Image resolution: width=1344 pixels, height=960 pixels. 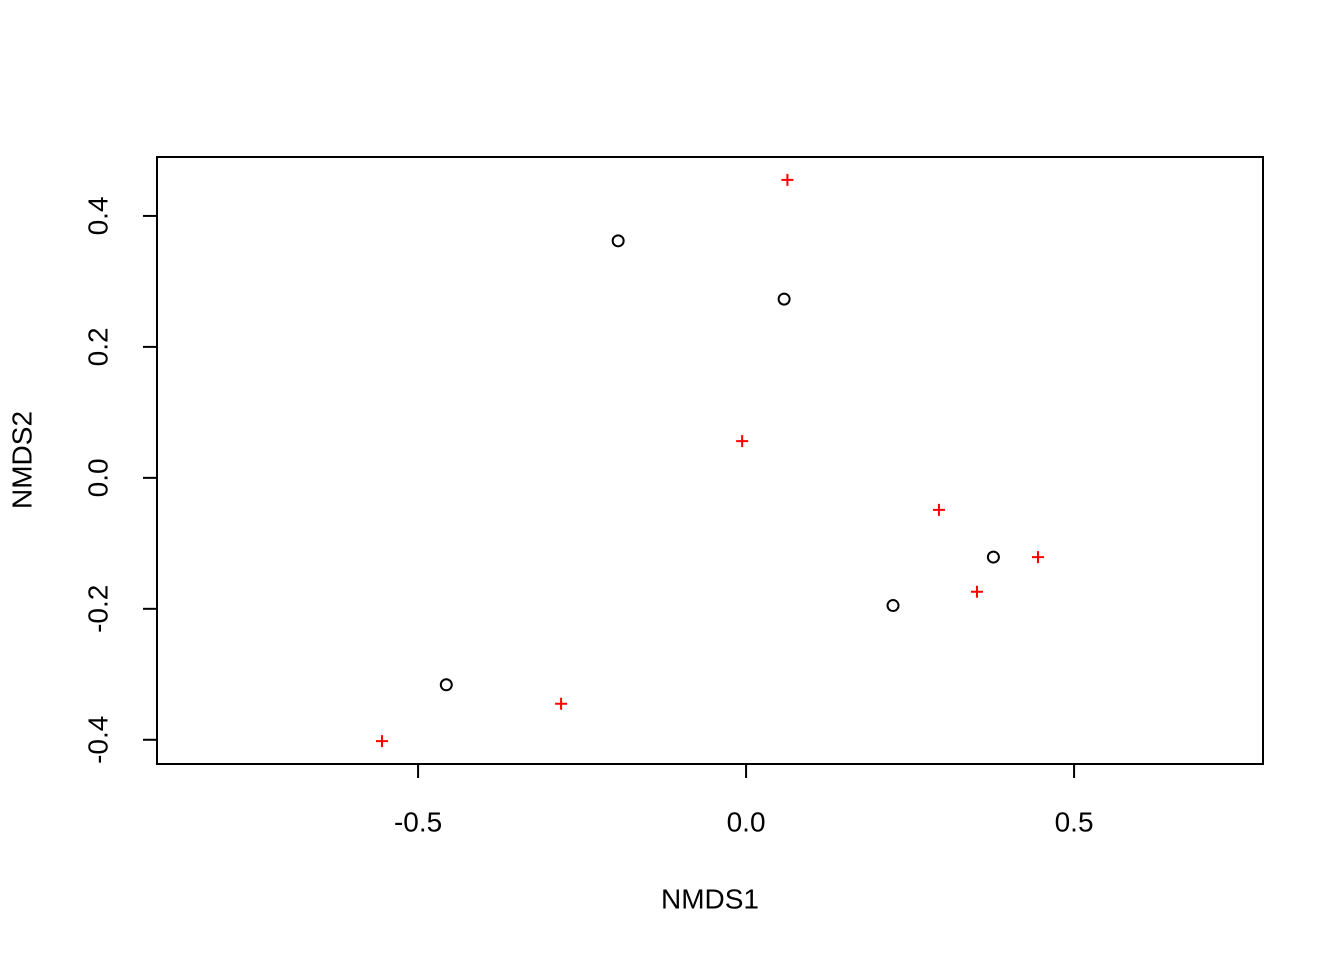 What do you see at coordinates (97, 477) in the screenshot?
I see `y-tick-label: 0.0` at bounding box center [97, 477].